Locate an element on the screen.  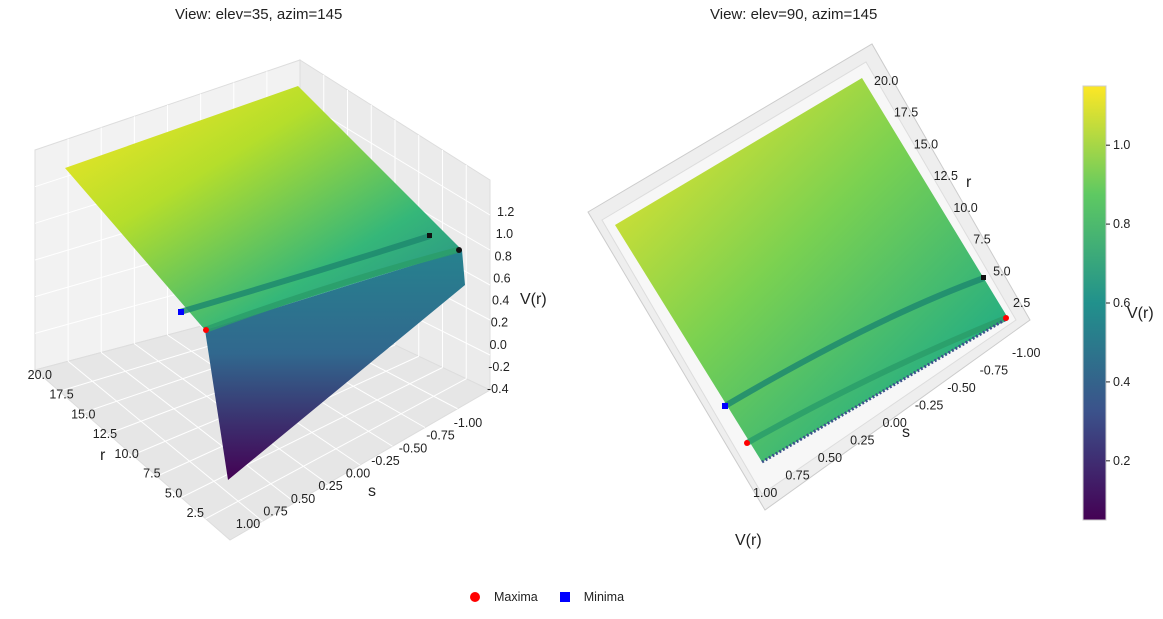
colorbar-tick-label: 0.8 is located at coordinates (1121, 224).